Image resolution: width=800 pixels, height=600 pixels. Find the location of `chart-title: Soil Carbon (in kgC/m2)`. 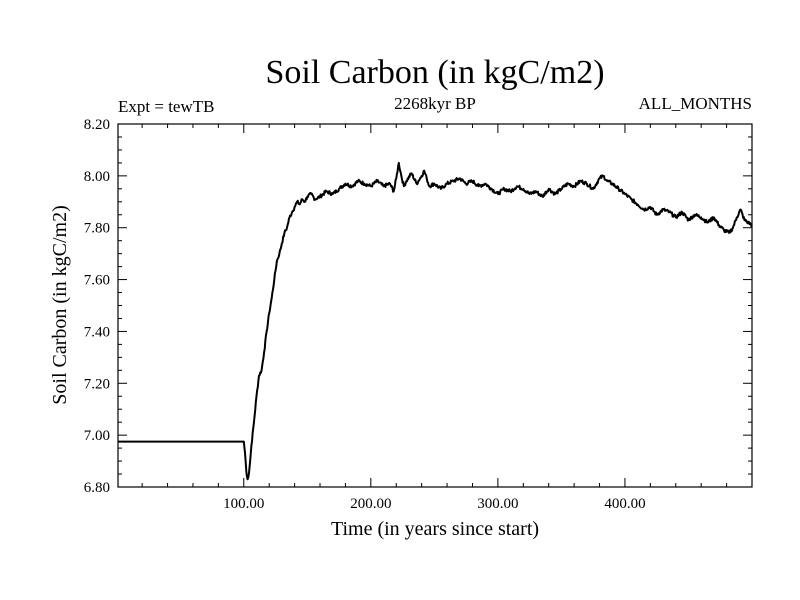

chart-title: Soil Carbon (in kgC/m2) is located at coordinates (434, 72).